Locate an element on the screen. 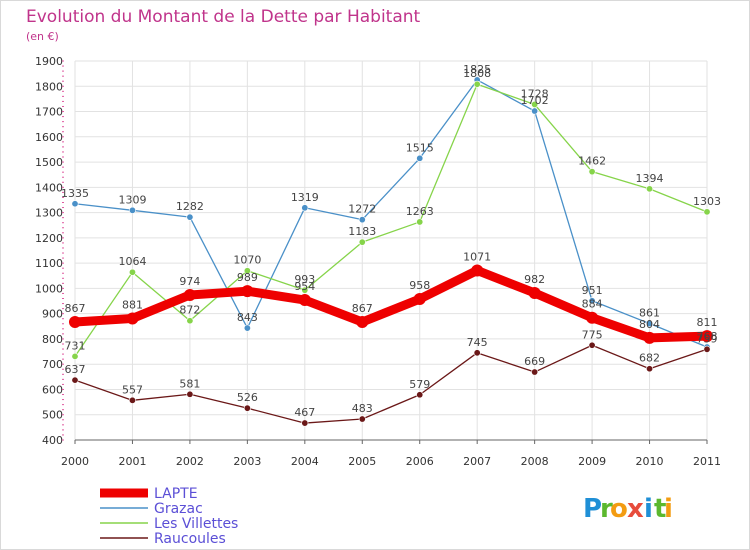 The image size is (750, 550). data-label: 1319 is located at coordinates (305, 197).